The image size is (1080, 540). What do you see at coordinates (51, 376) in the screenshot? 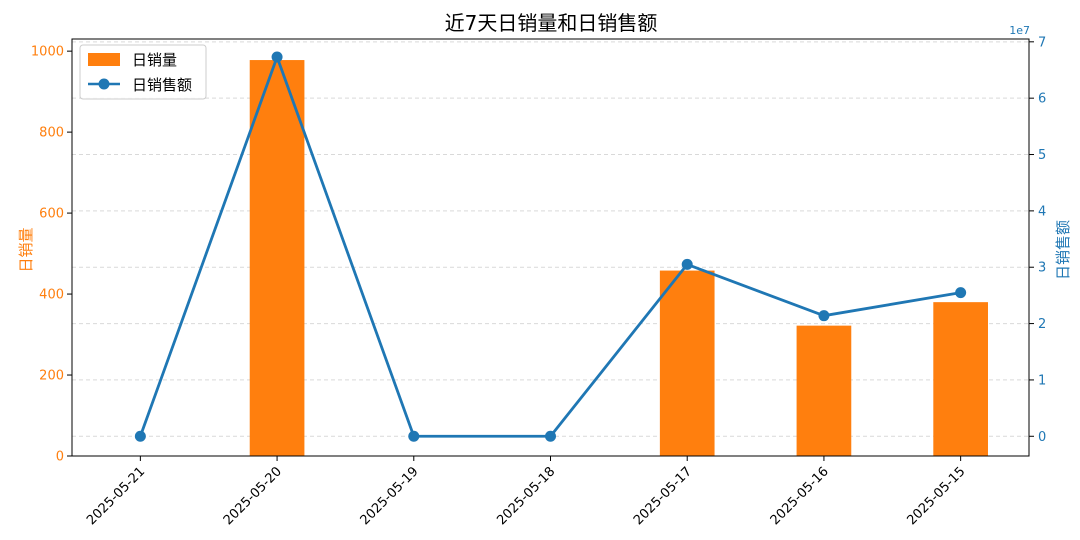
I see `y-left-tick-label: 200` at bounding box center [51, 376].